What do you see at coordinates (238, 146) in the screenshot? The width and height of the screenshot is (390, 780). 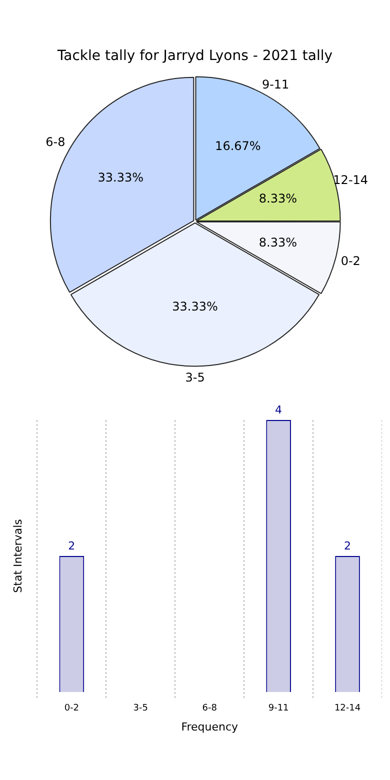 I see `data-label: 16.67%` at bounding box center [238, 146].